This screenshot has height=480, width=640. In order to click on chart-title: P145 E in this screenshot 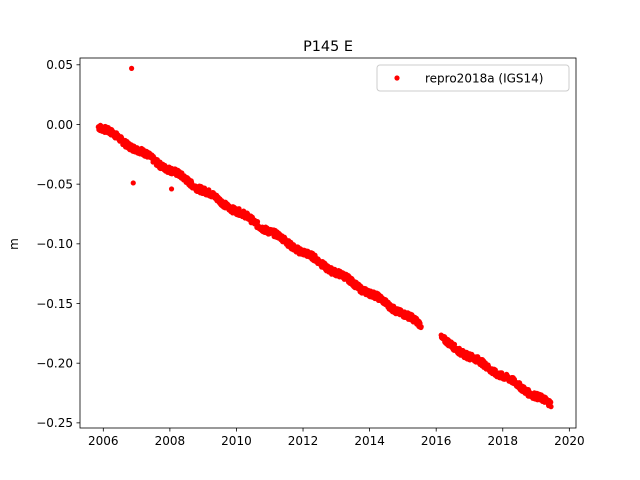, I will do `click(328, 47)`.